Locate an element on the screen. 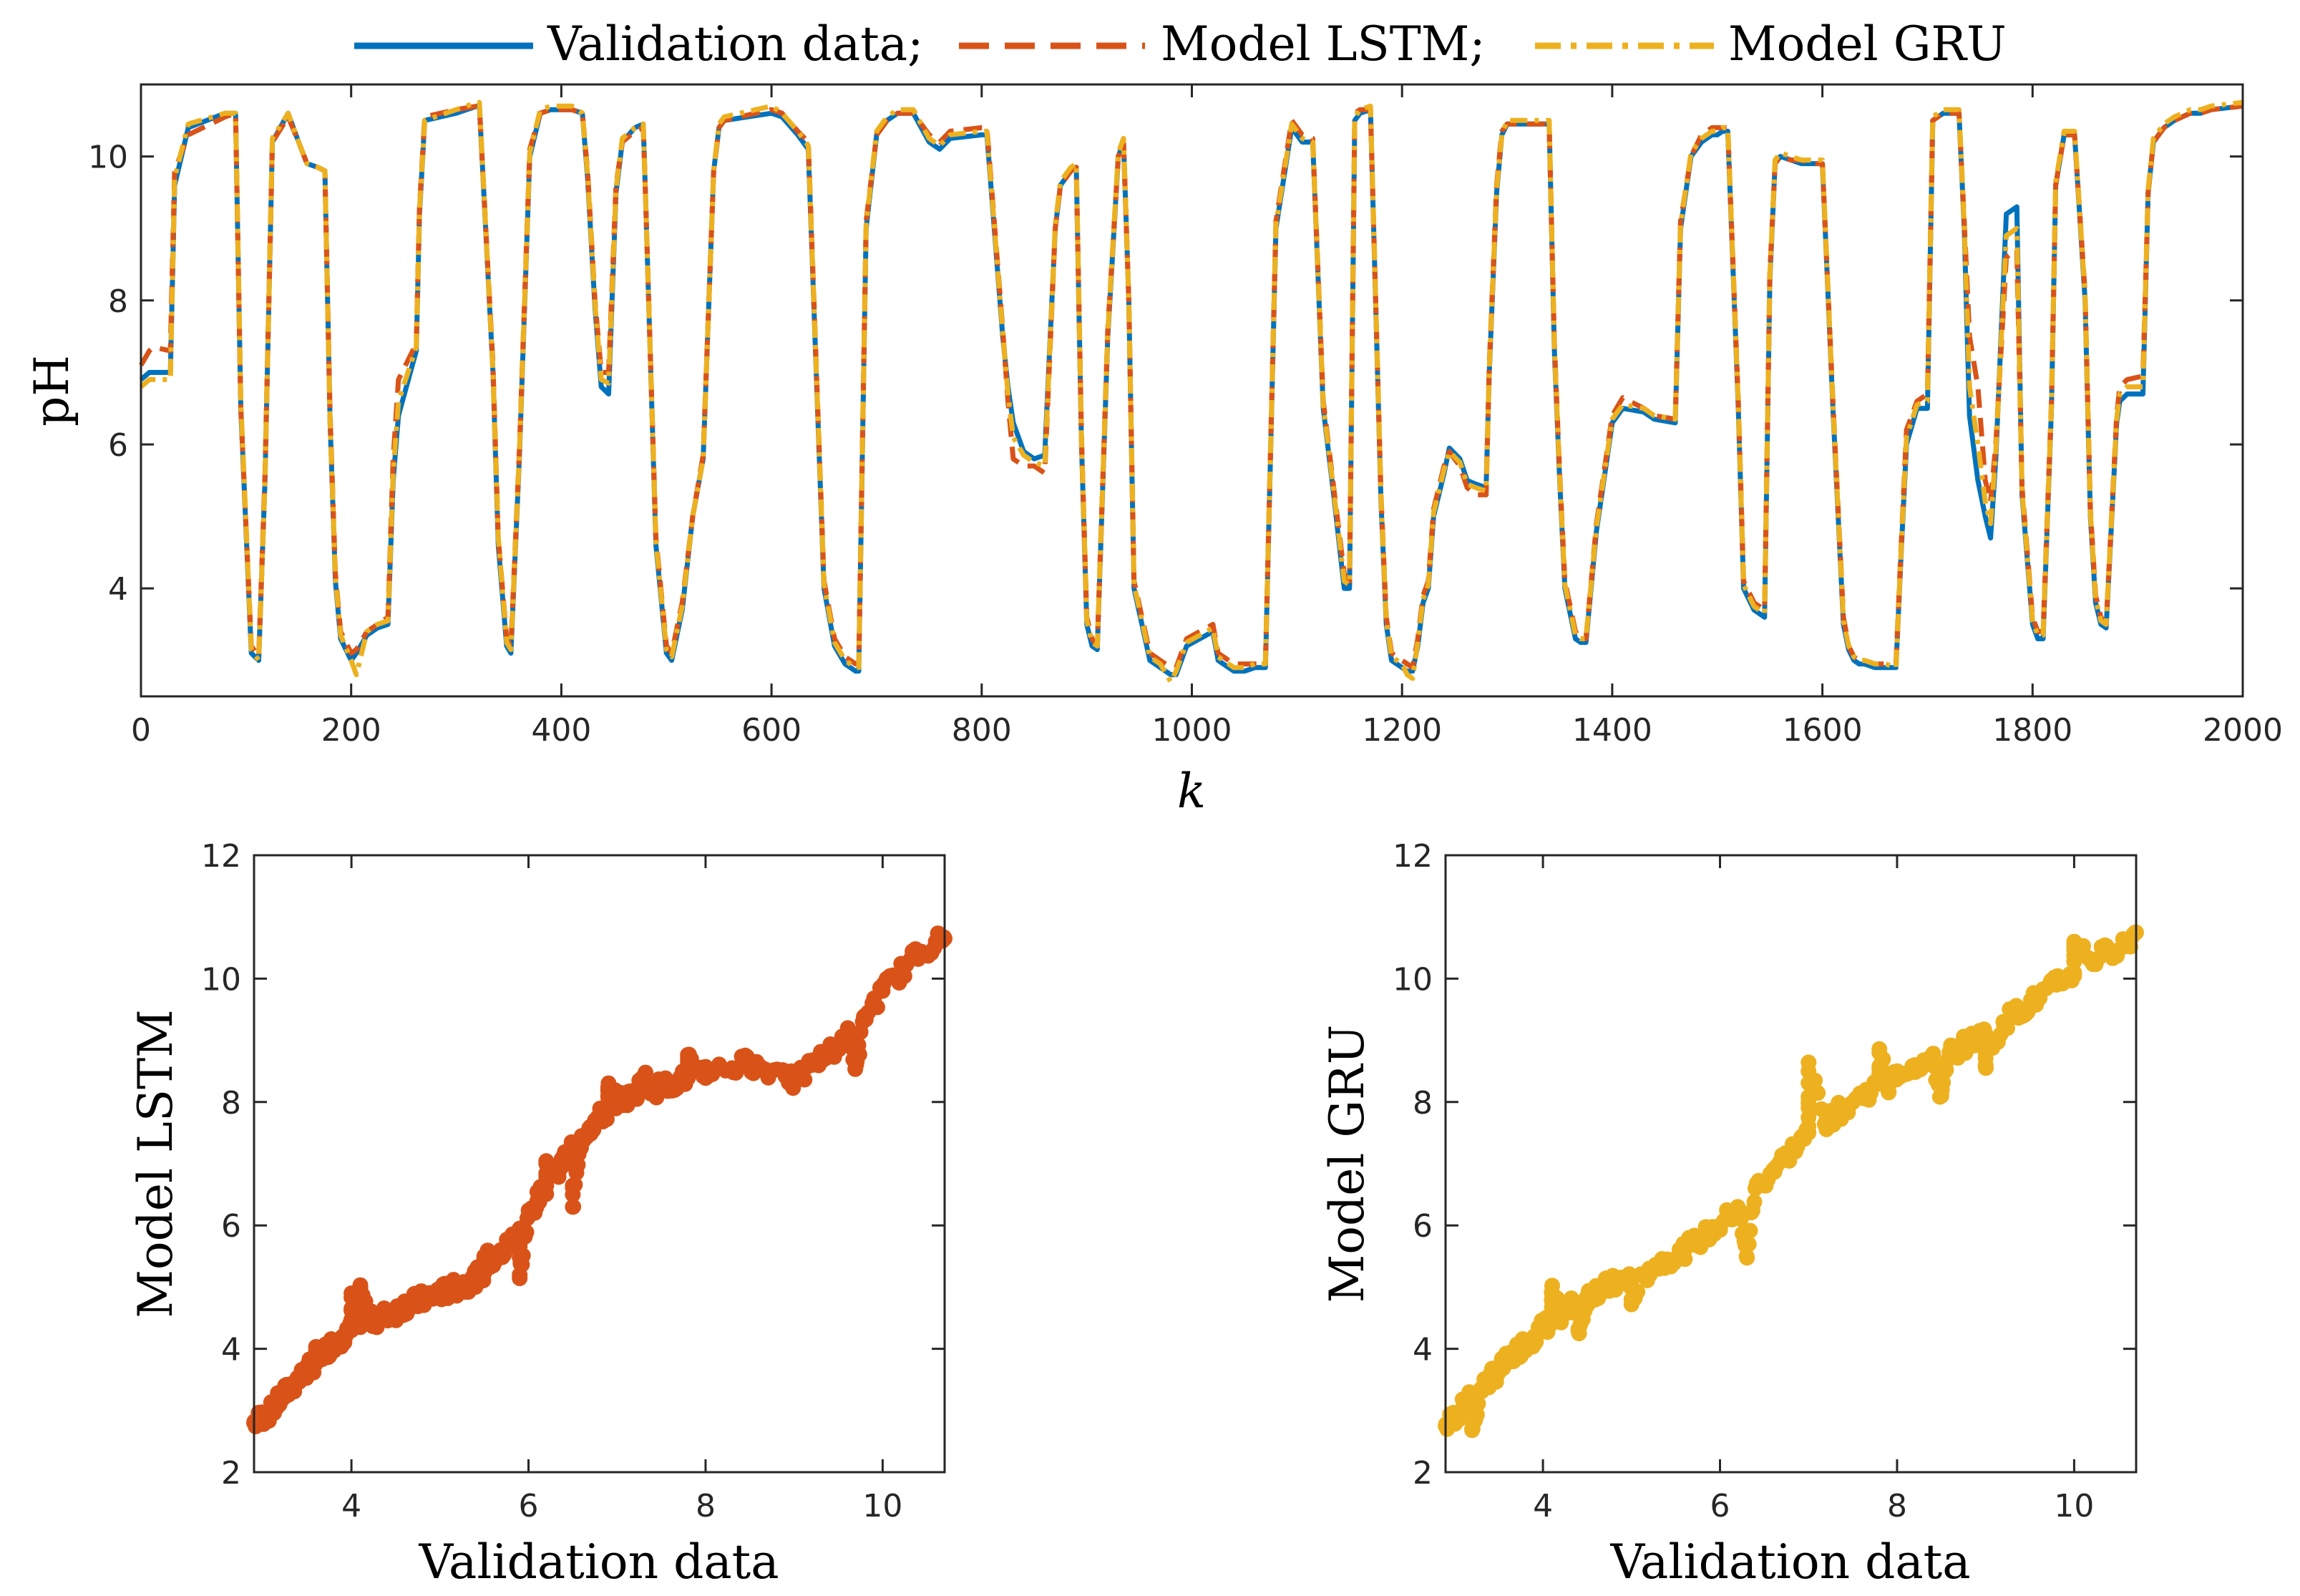 The width and height of the screenshot is (2300, 1596). scatter-lstm-points is located at coordinates (599, 1180).